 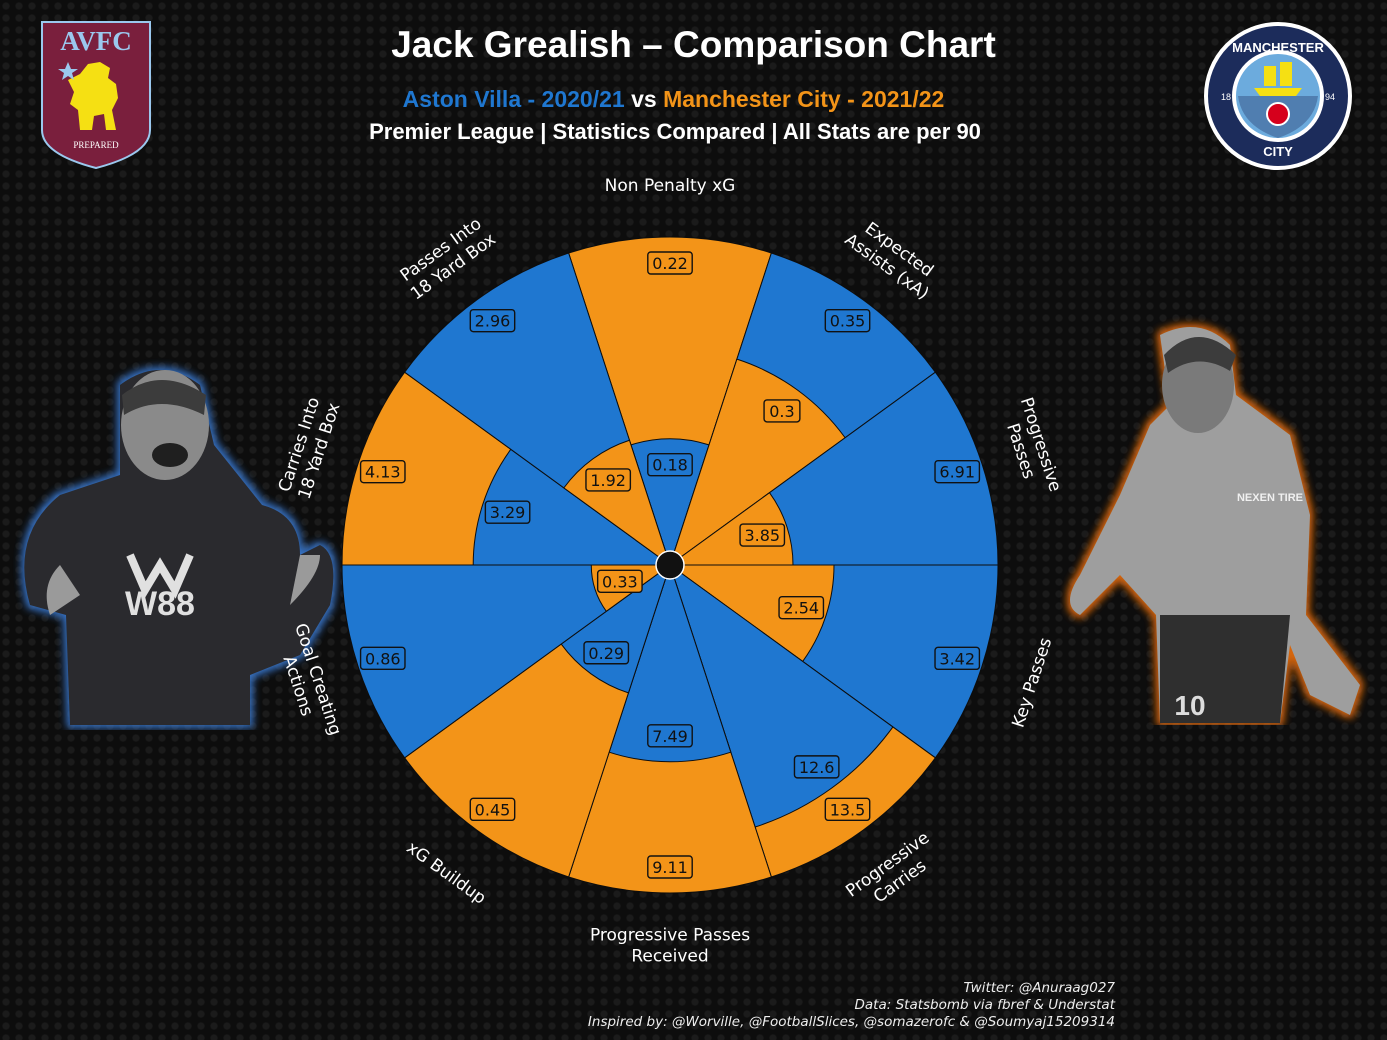 What do you see at coordinates (1278, 151) in the screenshot?
I see `city-badge-bottom-text: CITY` at bounding box center [1278, 151].